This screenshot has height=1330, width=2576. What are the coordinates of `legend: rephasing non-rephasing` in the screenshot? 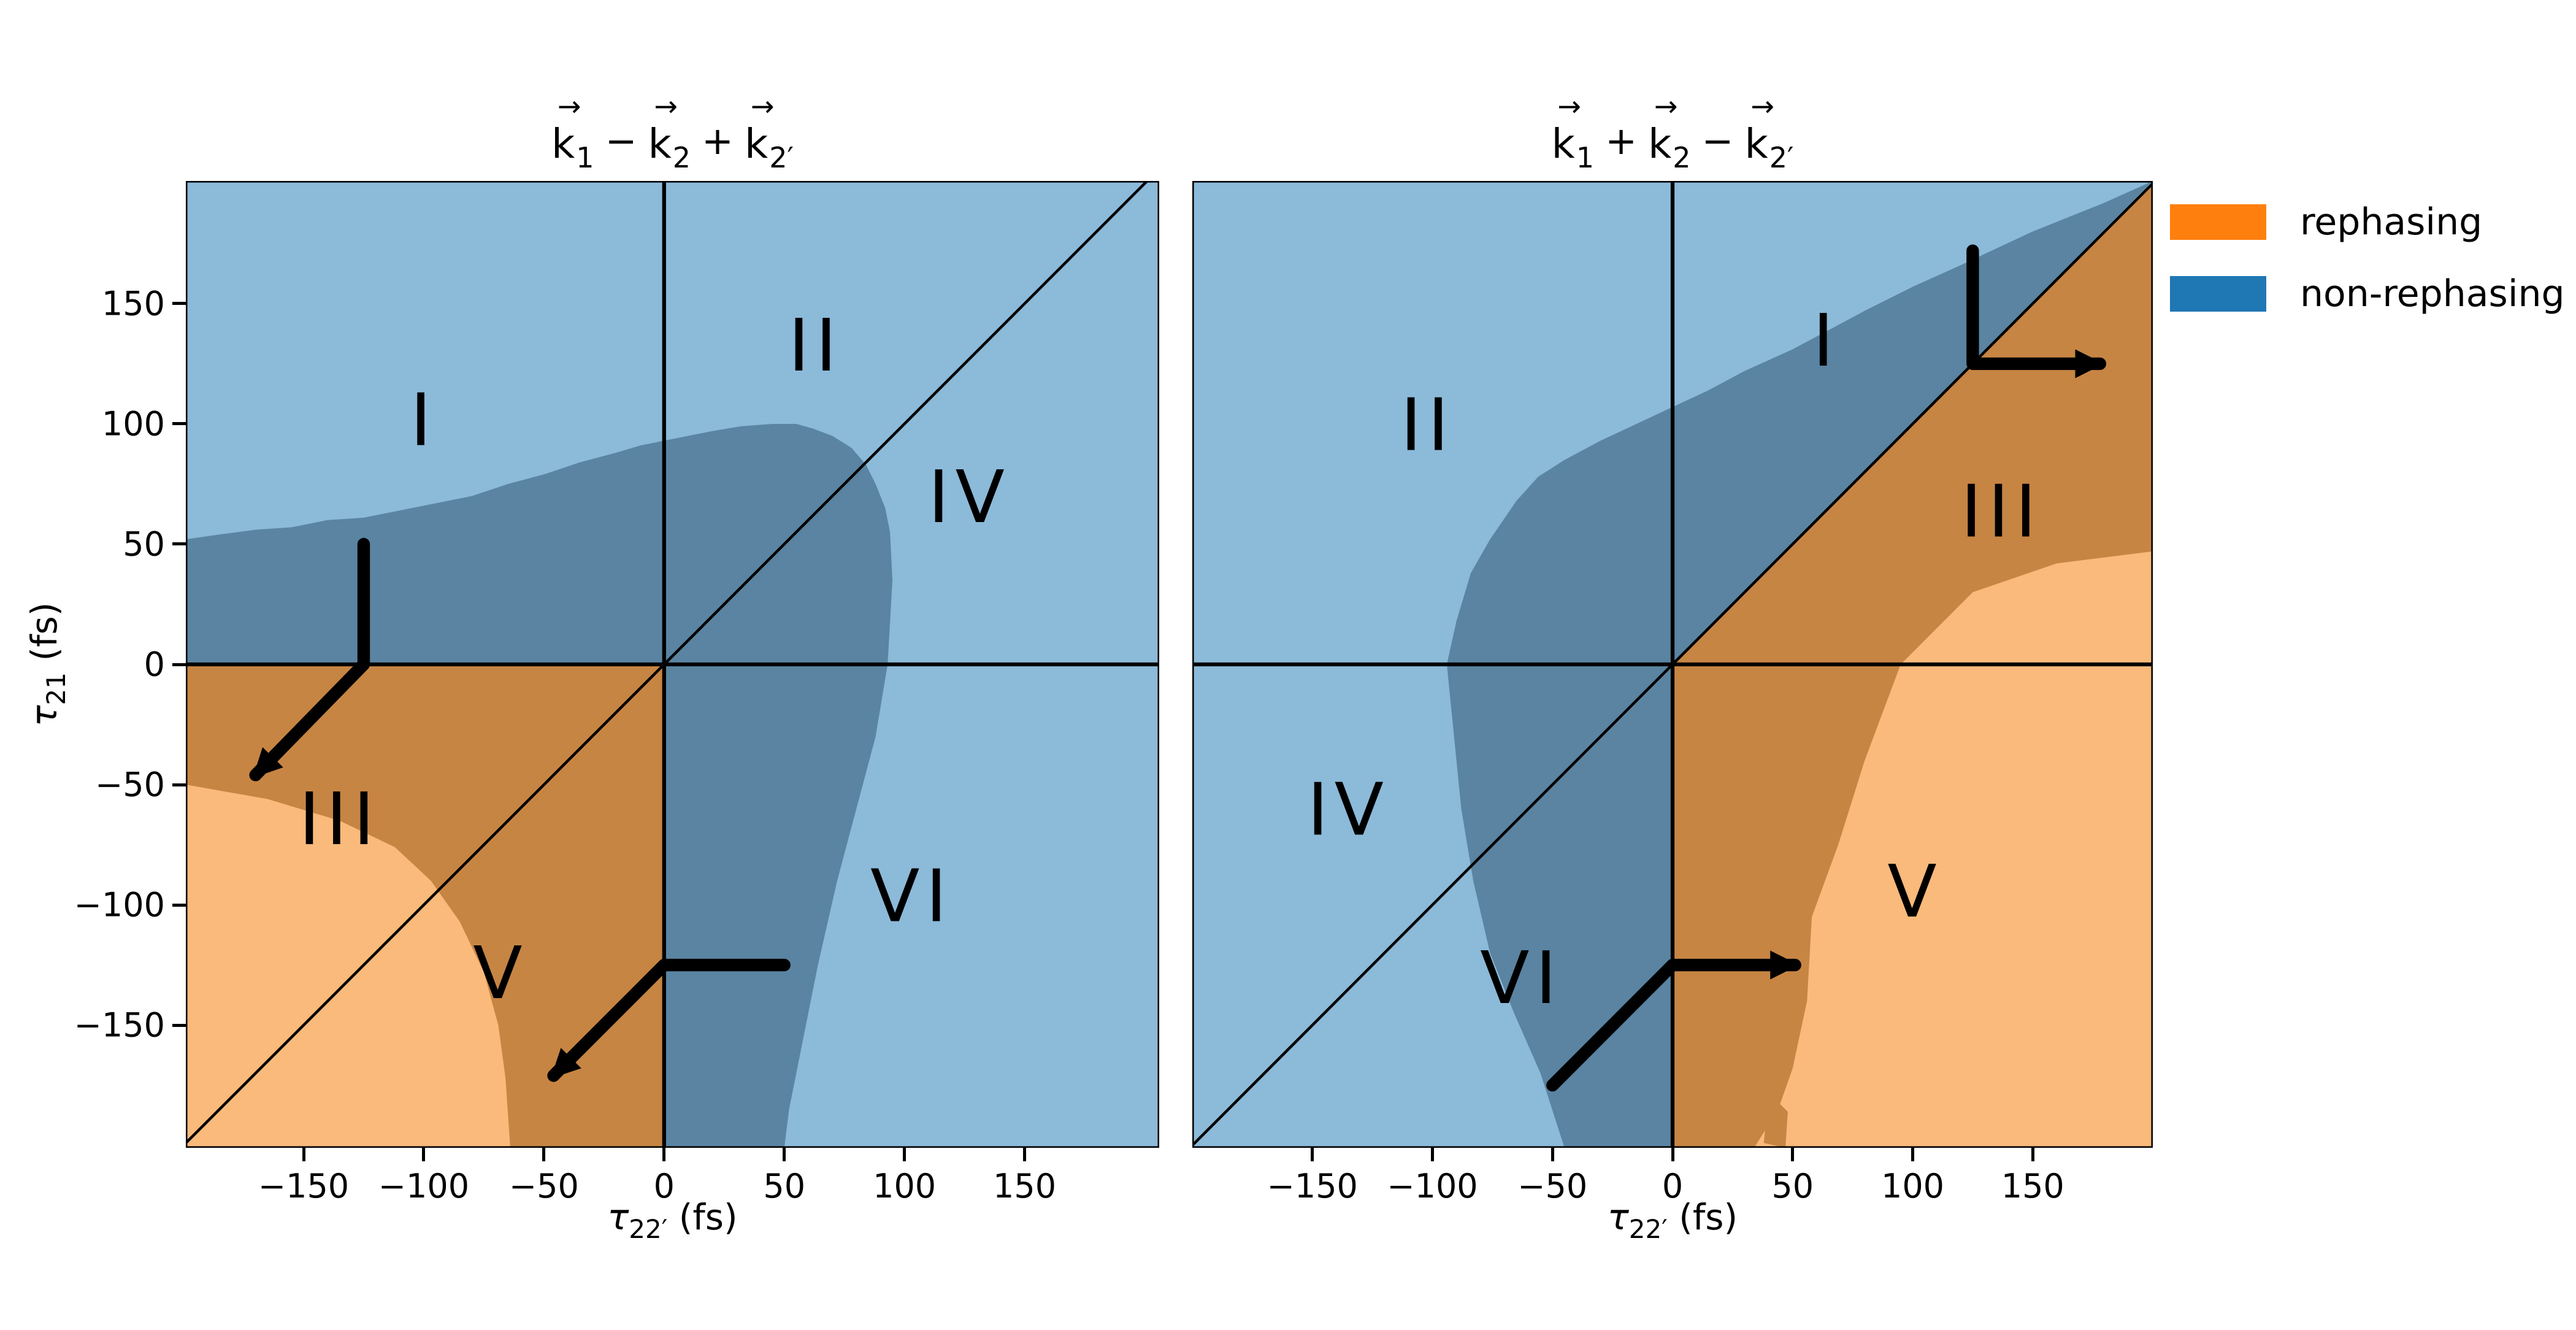 It's located at (2367, 272).